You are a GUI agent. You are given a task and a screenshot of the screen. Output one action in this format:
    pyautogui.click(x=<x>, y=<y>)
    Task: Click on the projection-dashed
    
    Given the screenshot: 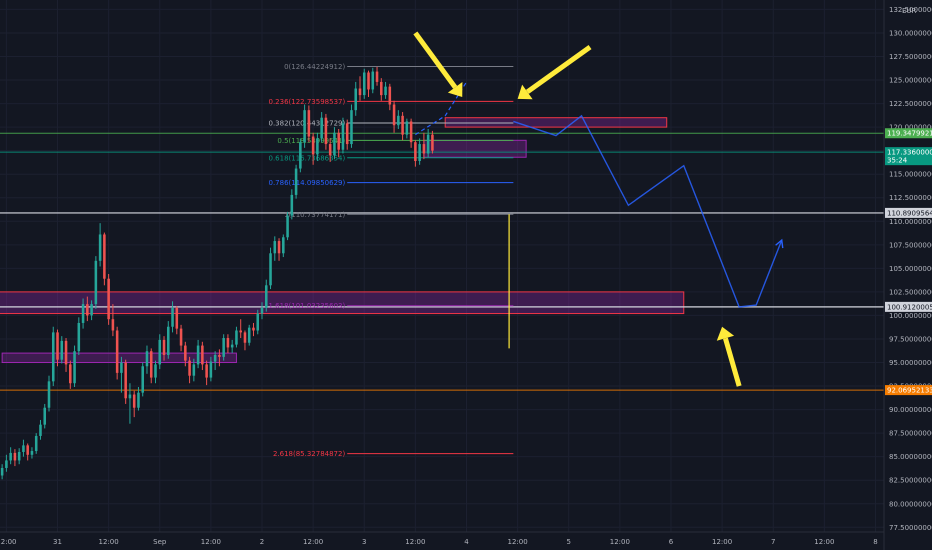 What is the action you would take?
    pyautogui.click(x=441, y=108)
    